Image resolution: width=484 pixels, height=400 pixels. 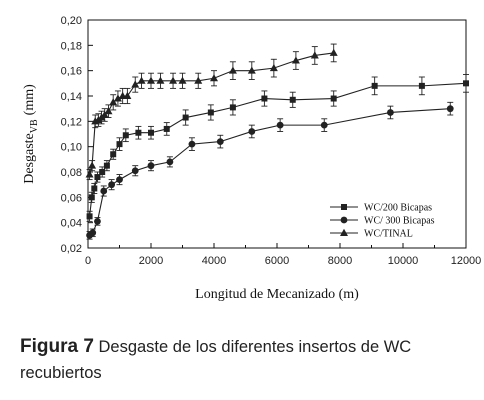 I want to click on x-tick-label: 10000, so click(x=403, y=261).